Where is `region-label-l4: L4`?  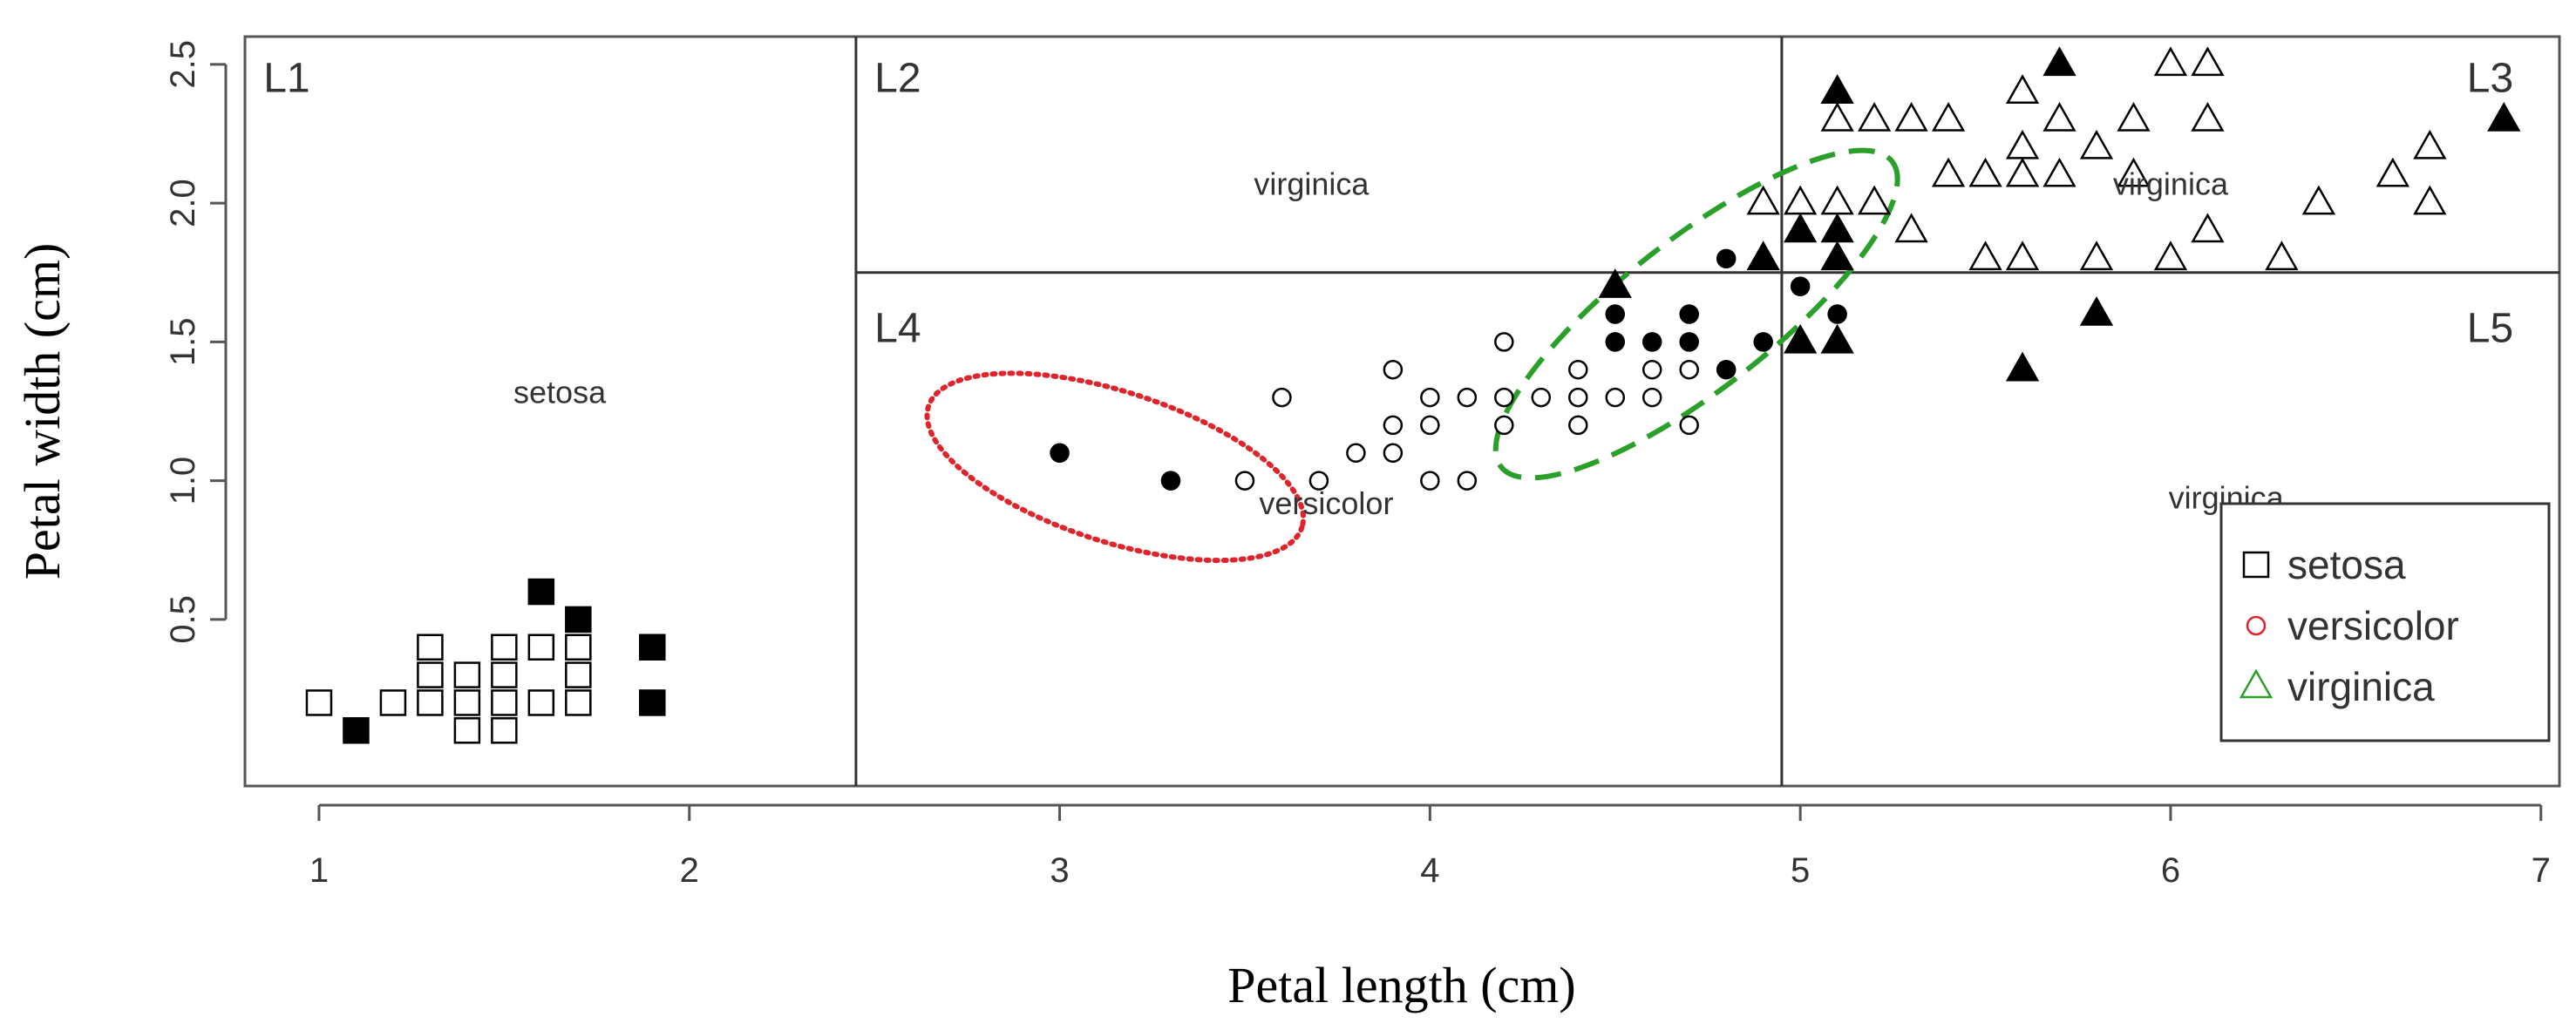 region-label-l4: L4 is located at coordinates (897, 328).